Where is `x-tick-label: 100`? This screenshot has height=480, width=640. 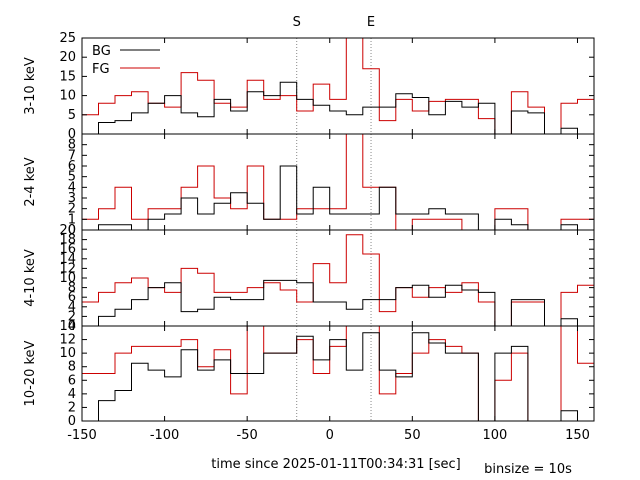 x-tick-label: 100 is located at coordinates (494, 435).